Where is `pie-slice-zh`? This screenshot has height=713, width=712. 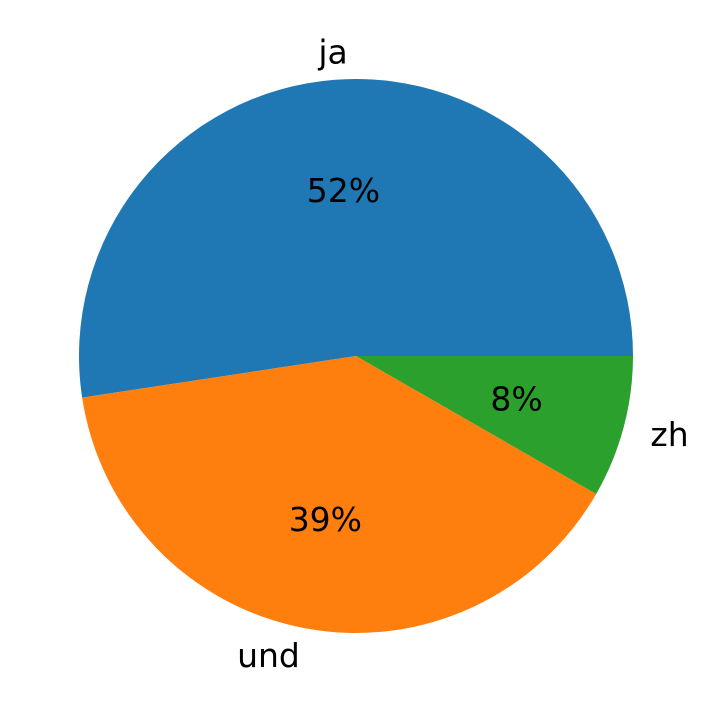
pie-slice-zh is located at coordinates (494, 425).